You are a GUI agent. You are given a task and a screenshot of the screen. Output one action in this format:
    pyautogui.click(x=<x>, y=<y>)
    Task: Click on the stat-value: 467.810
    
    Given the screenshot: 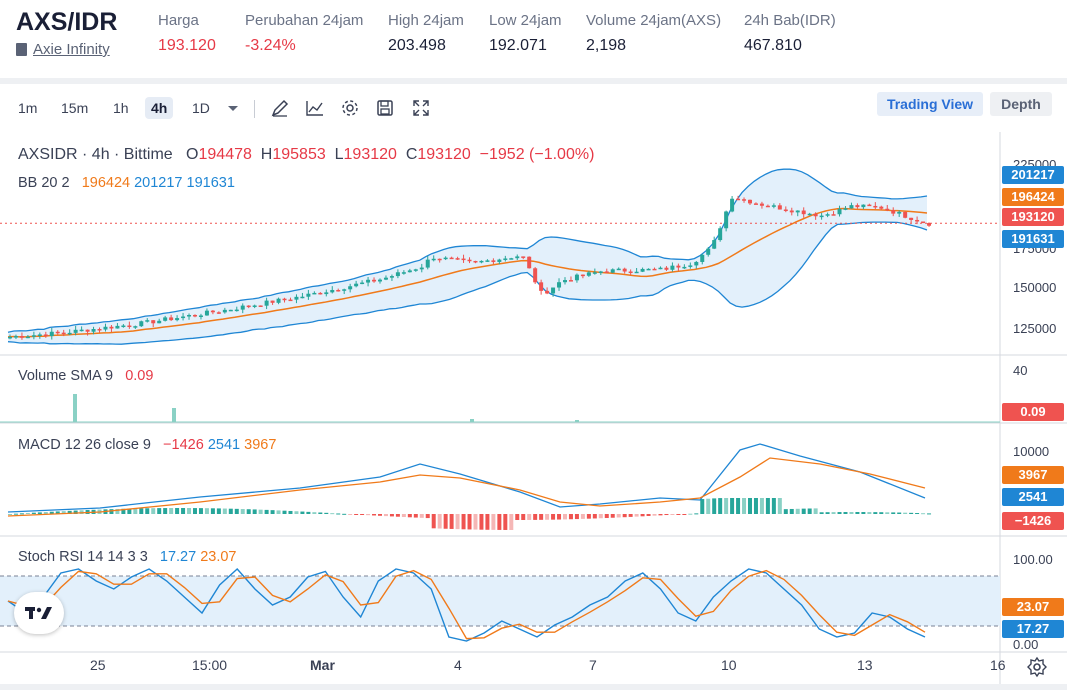 What is the action you would take?
    pyautogui.click(x=773, y=45)
    